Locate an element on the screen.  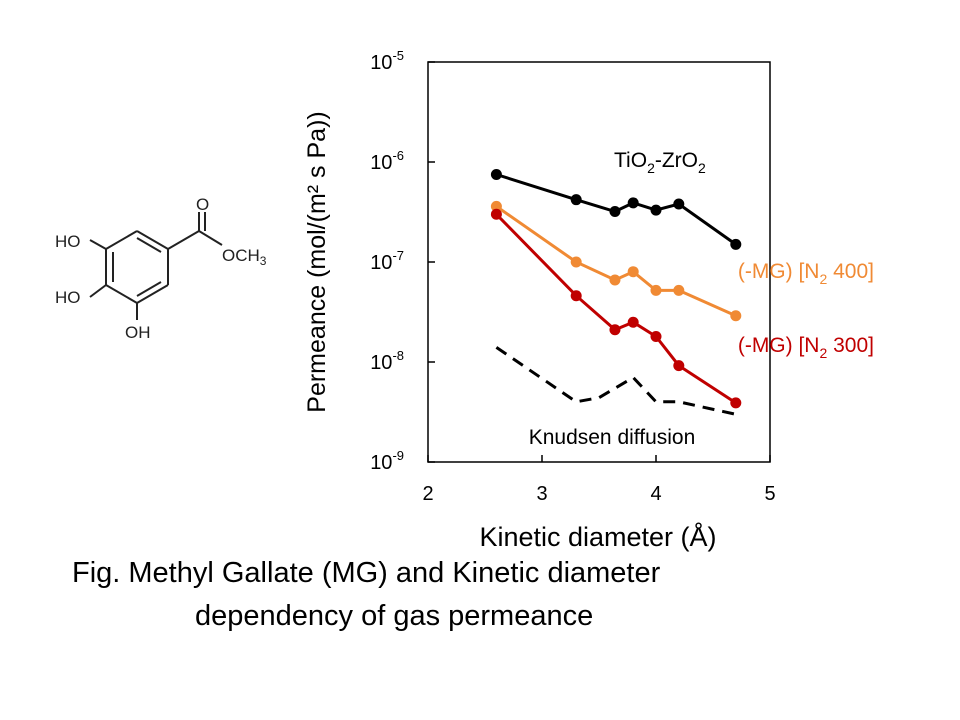
carbonyl-oxygen-label: O is located at coordinates (202, 204).